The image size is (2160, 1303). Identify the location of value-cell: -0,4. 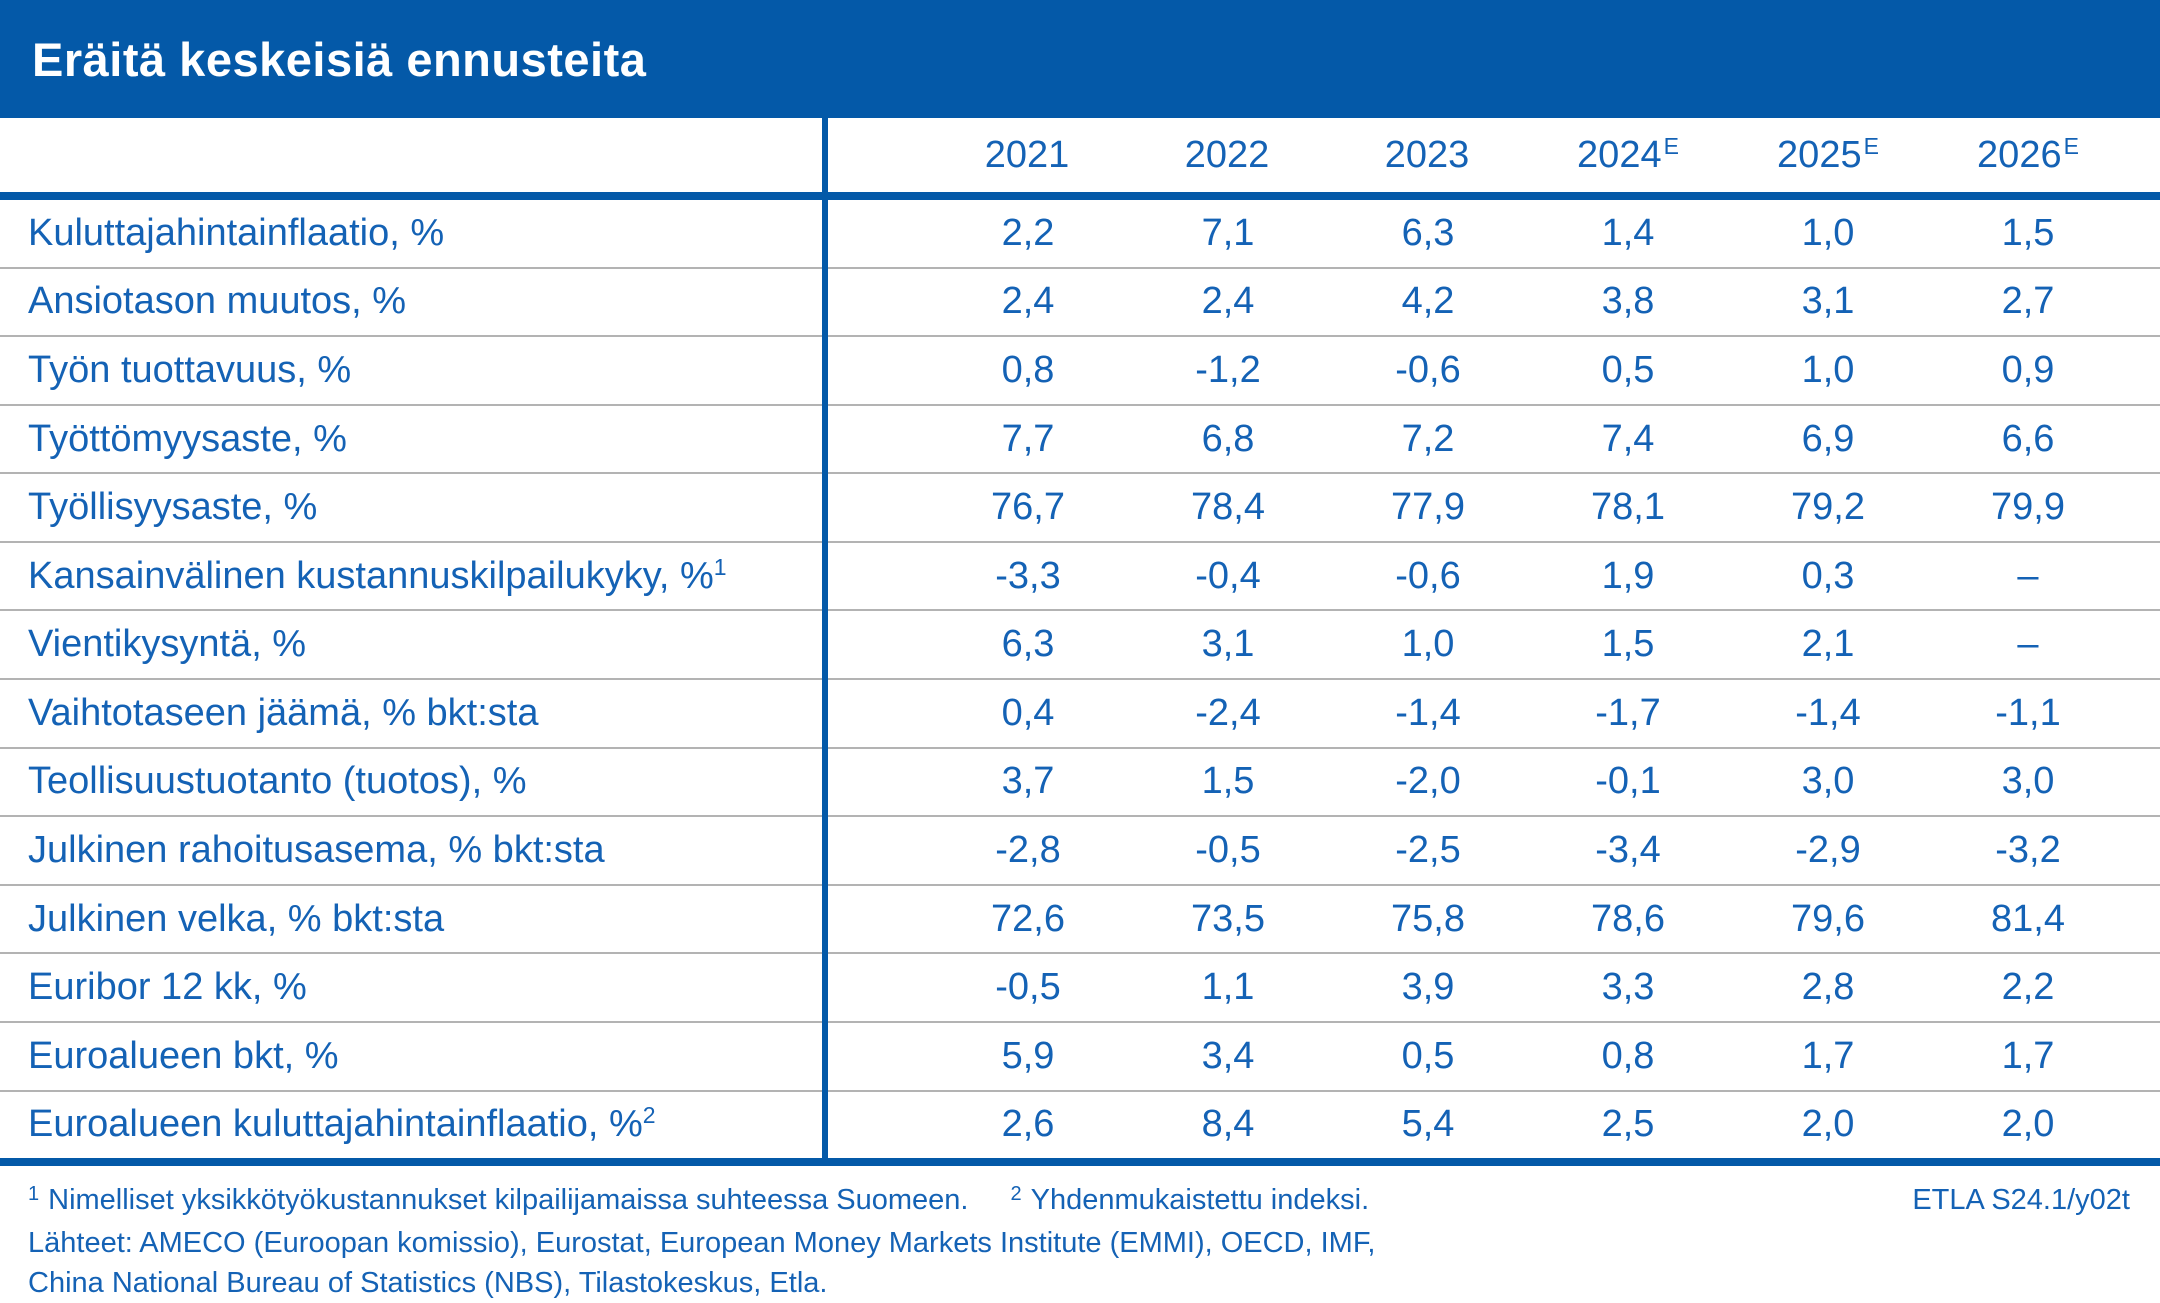
(1228, 575).